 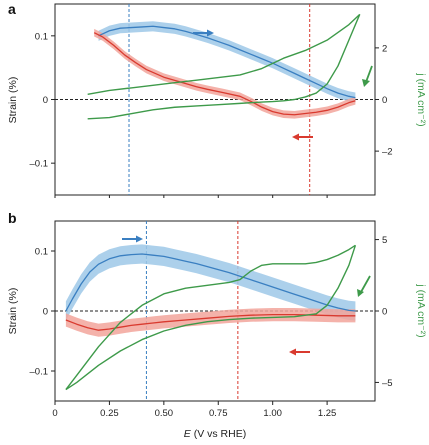 I want to click on b-ytick-label: 0.1, so click(x=41, y=252).